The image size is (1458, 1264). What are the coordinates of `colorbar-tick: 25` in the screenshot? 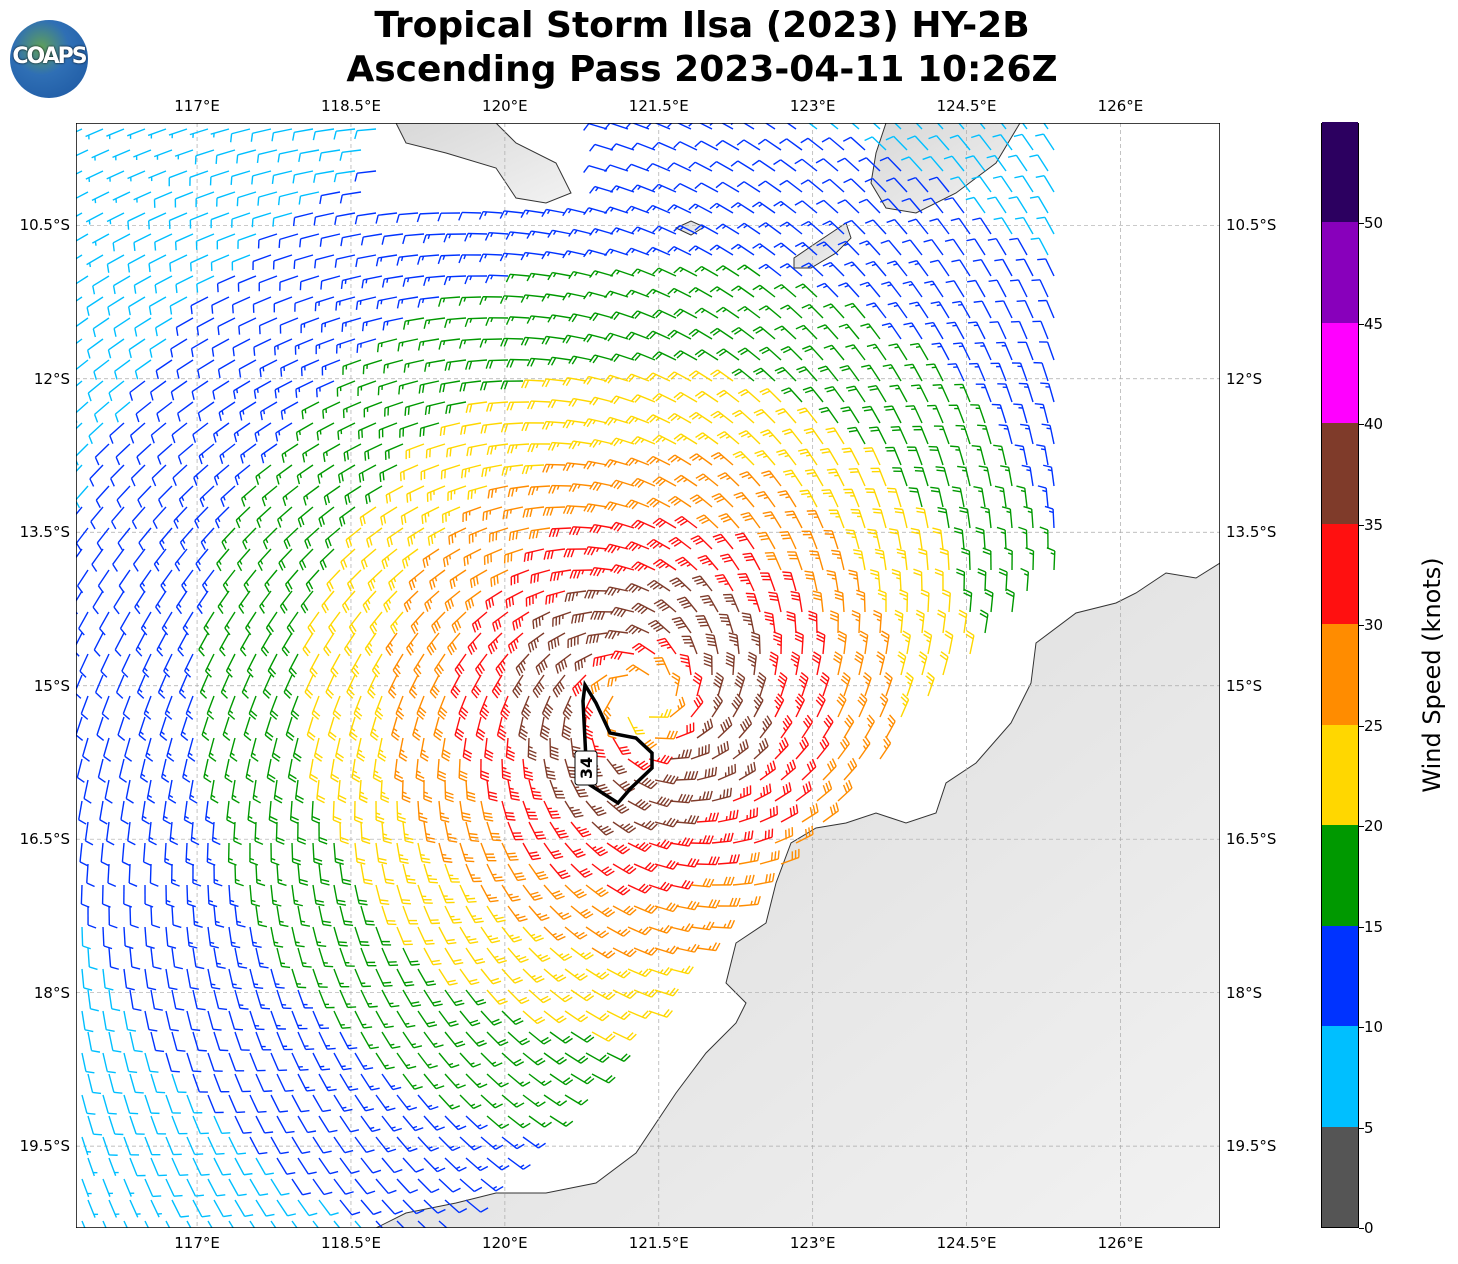 It's located at (1374, 725).